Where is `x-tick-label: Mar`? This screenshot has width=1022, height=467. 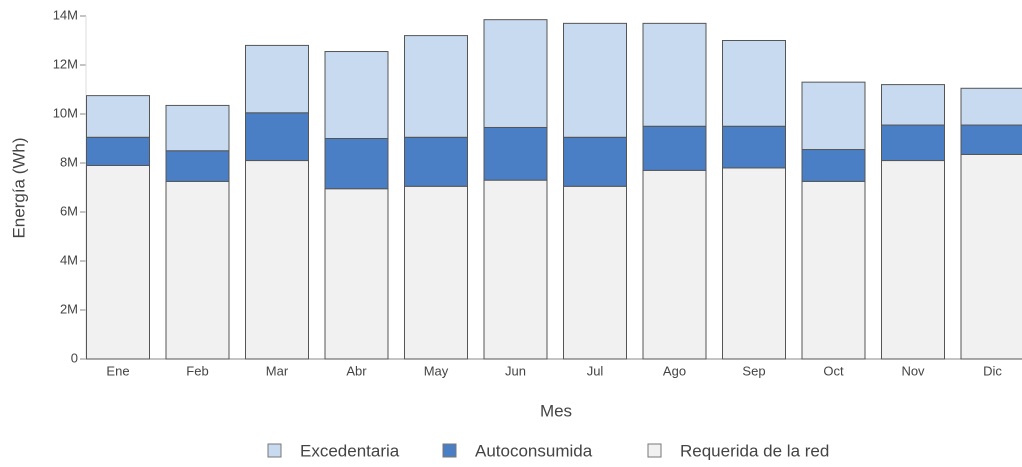
x-tick-label: Mar is located at coordinates (277, 370).